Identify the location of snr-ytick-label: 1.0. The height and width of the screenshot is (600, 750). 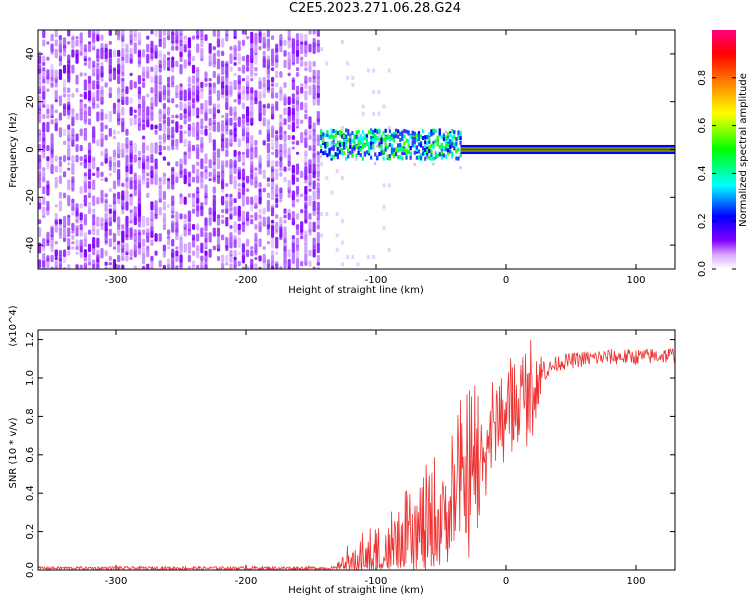
(30, 378).